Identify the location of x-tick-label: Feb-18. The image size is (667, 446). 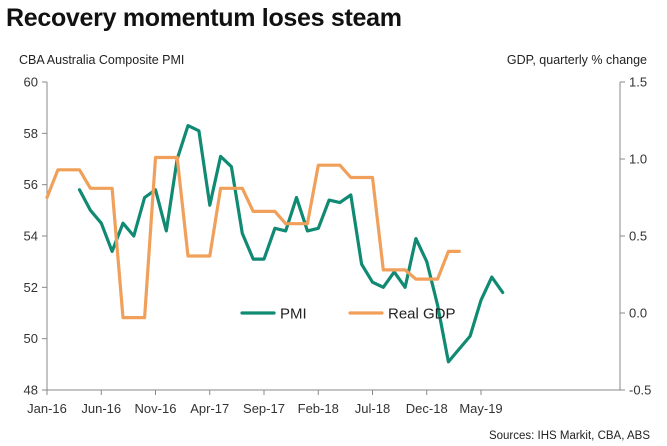
(318, 408).